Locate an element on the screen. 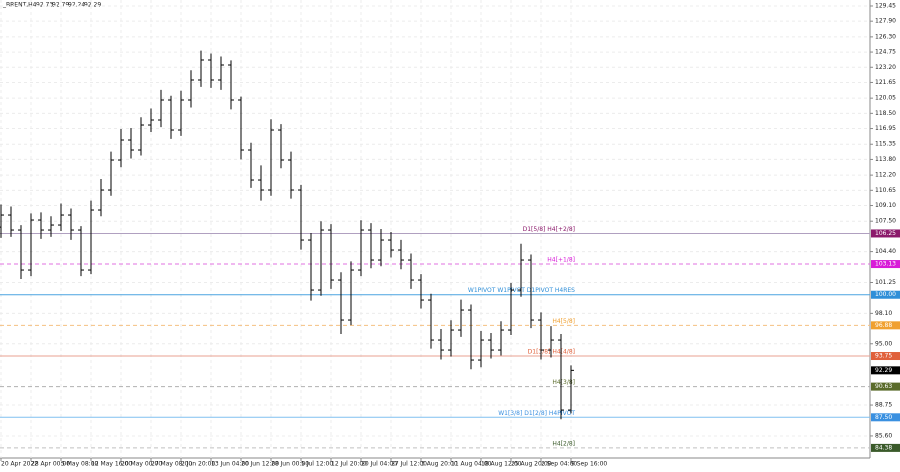  level-label: D1[5/8] H4[+2/8] is located at coordinates (549, 229).